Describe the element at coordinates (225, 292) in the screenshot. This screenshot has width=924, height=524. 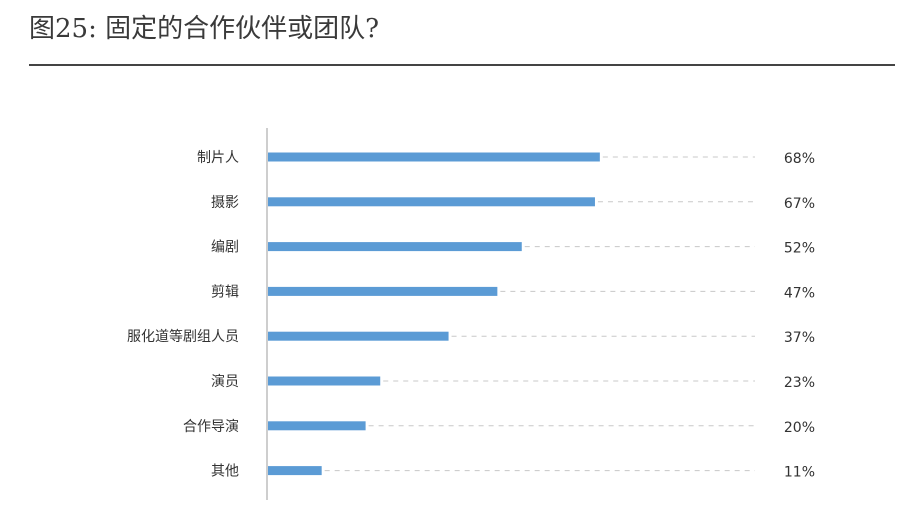
I see `category-label: 剪辑` at that location.